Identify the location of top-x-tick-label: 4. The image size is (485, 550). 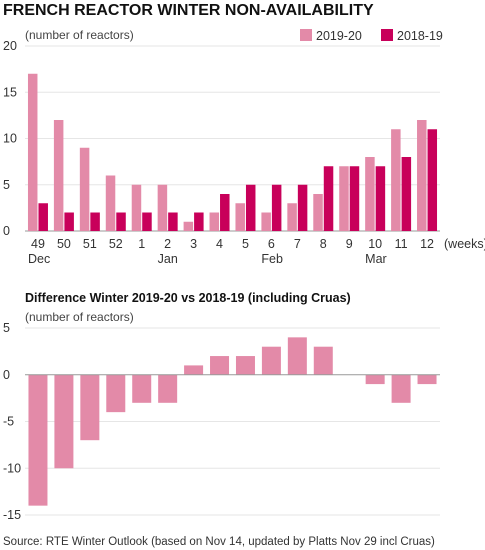
(219, 244).